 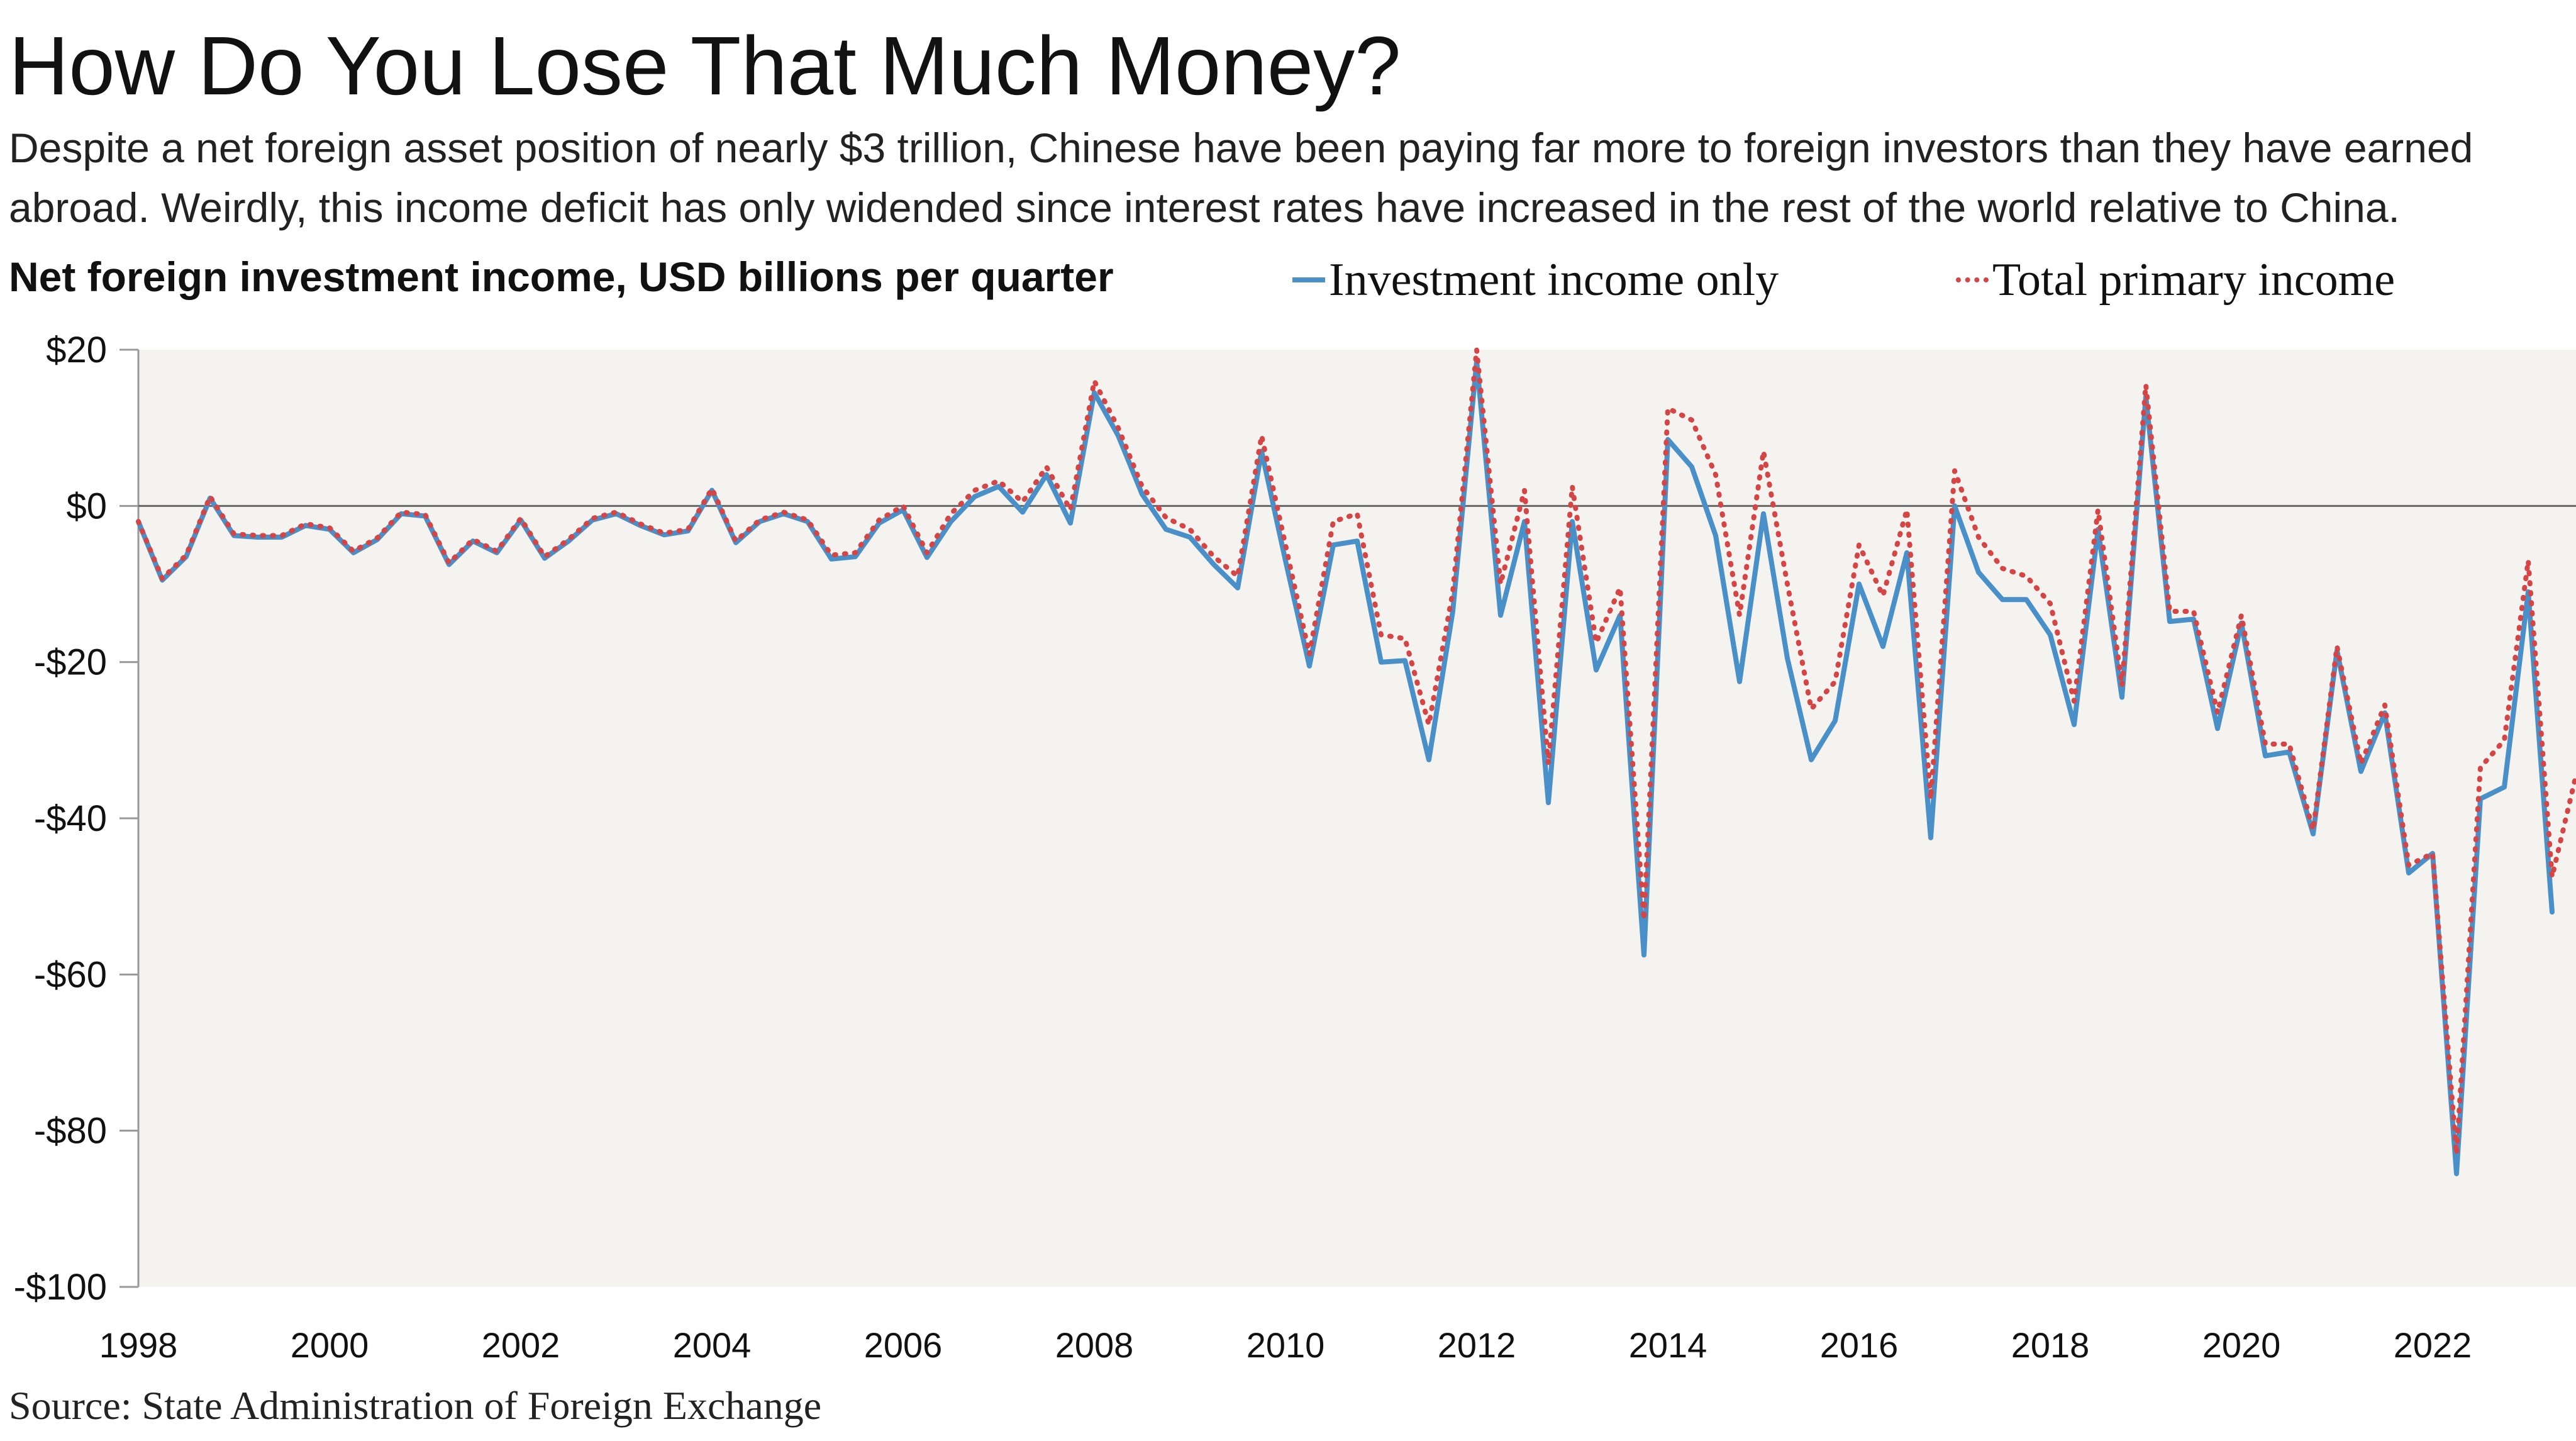 I want to click on x-tick-label: 2002, so click(x=521, y=1345).